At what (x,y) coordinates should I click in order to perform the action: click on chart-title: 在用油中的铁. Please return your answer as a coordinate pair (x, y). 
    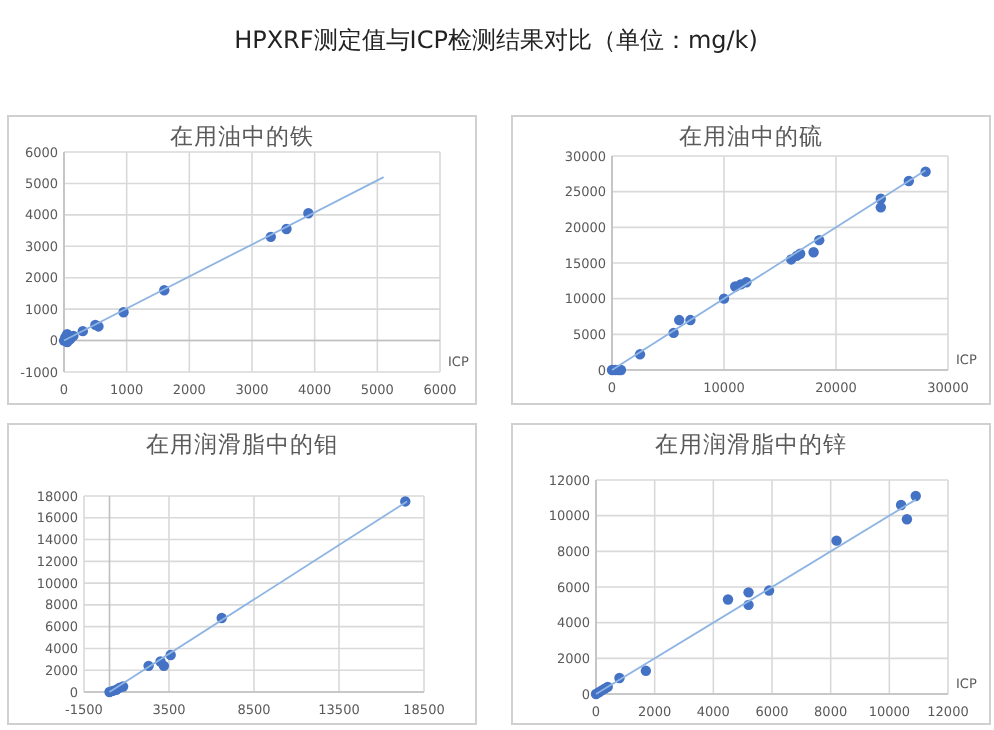
    Looking at the image, I should click on (242, 136).